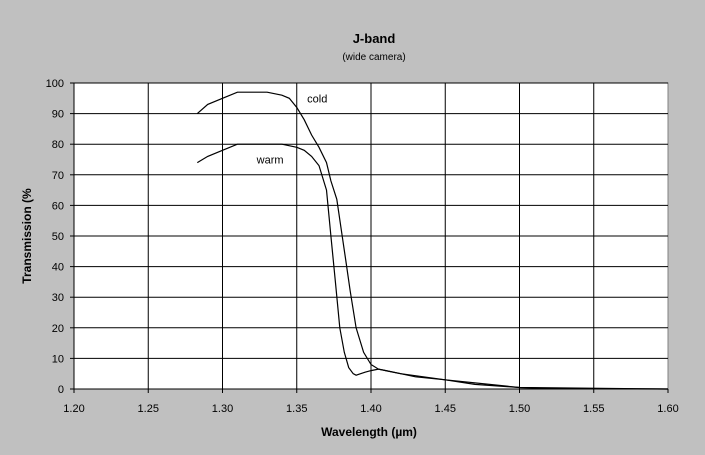 This screenshot has width=705, height=455. I want to click on x-tick-label: 1.60, so click(667, 409).